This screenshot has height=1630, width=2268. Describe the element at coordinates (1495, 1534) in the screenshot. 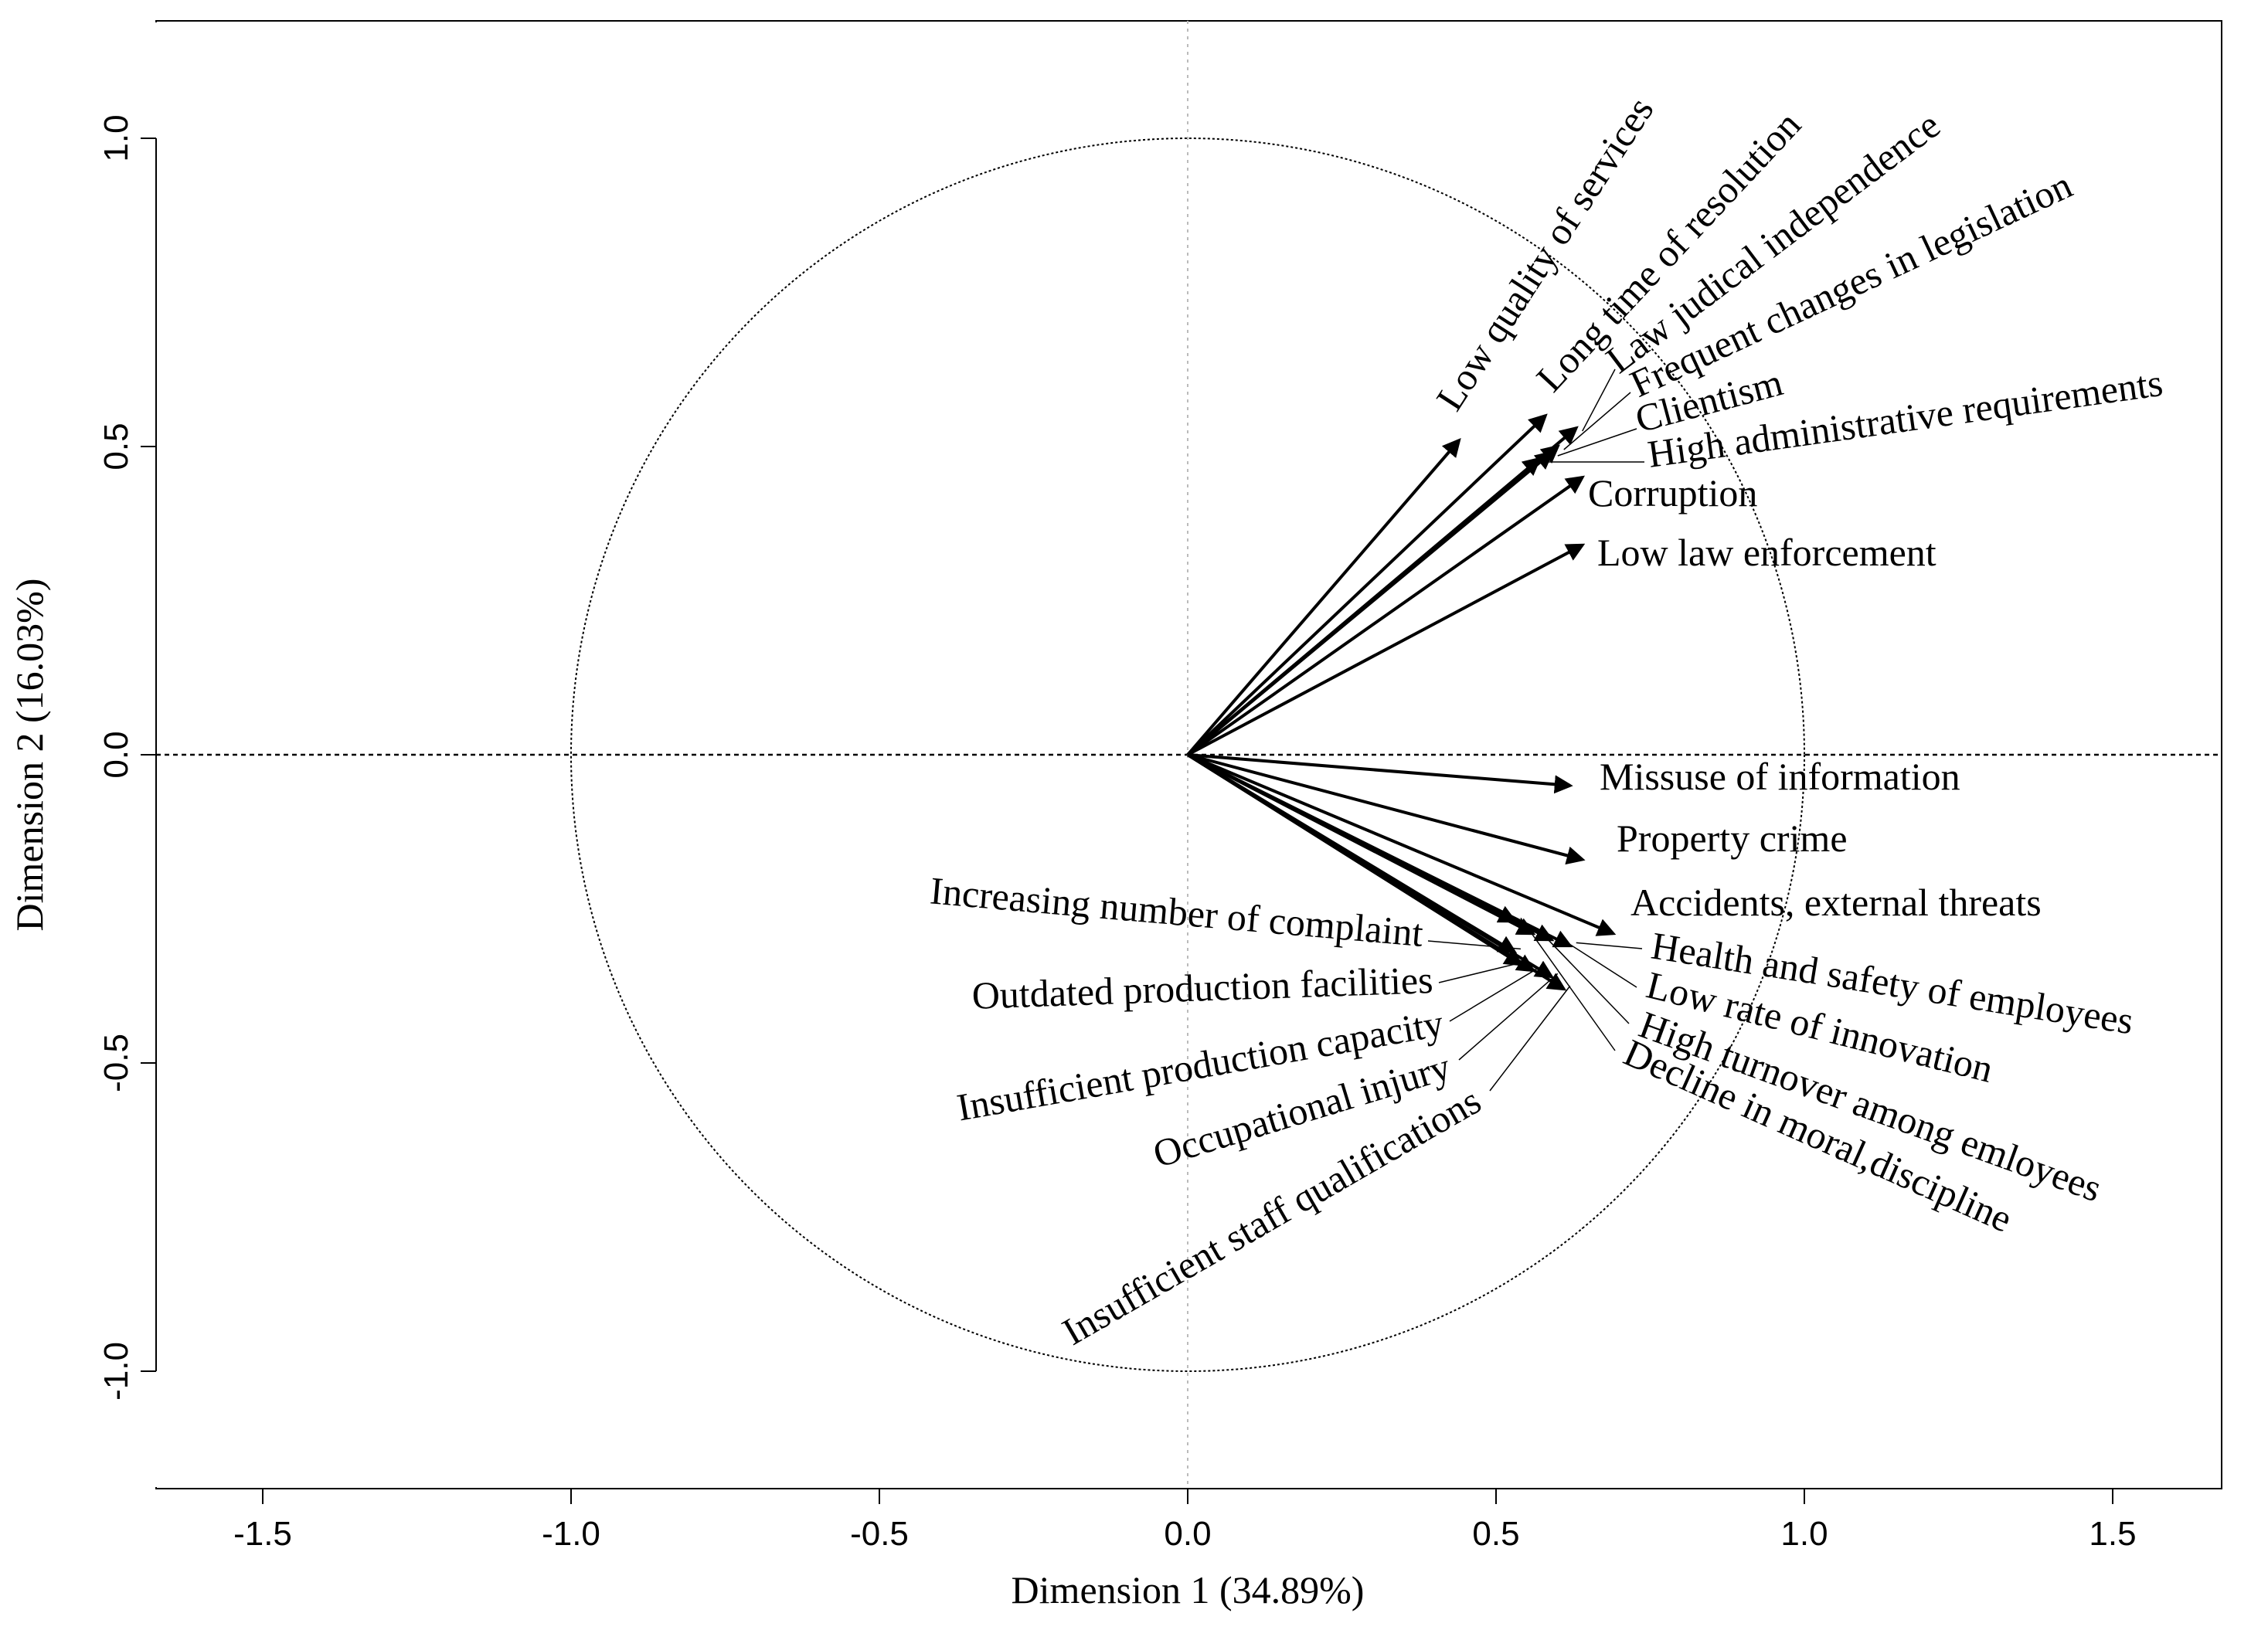

I see `x-tick-label: 0.5` at that location.